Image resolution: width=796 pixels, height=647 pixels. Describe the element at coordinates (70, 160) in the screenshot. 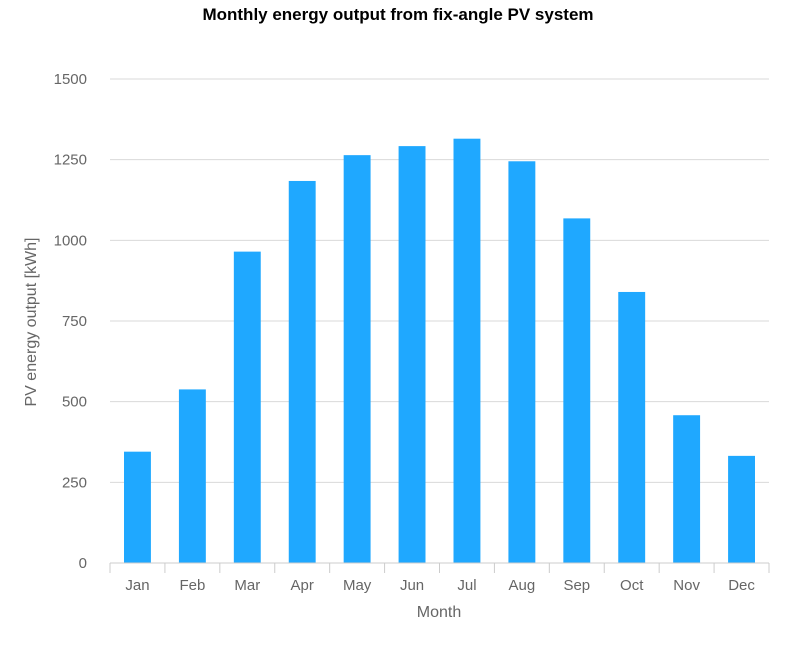

I see `y-tick-label: 1250` at that location.